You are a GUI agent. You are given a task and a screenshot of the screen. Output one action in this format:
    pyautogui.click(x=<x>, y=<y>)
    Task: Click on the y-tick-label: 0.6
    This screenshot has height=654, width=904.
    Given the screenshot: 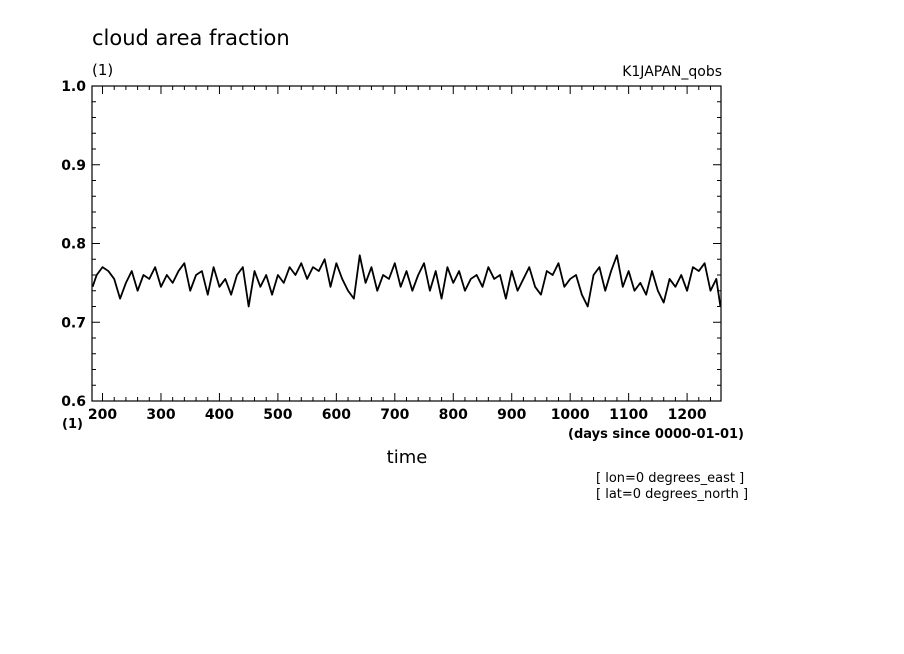 What is the action you would take?
    pyautogui.click(x=73, y=402)
    